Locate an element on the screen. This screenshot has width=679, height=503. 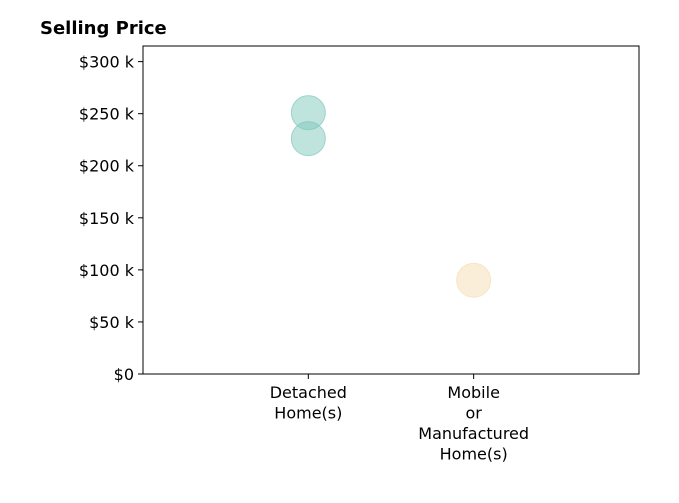
x-tick-label-line: Detached is located at coordinates (308, 392).